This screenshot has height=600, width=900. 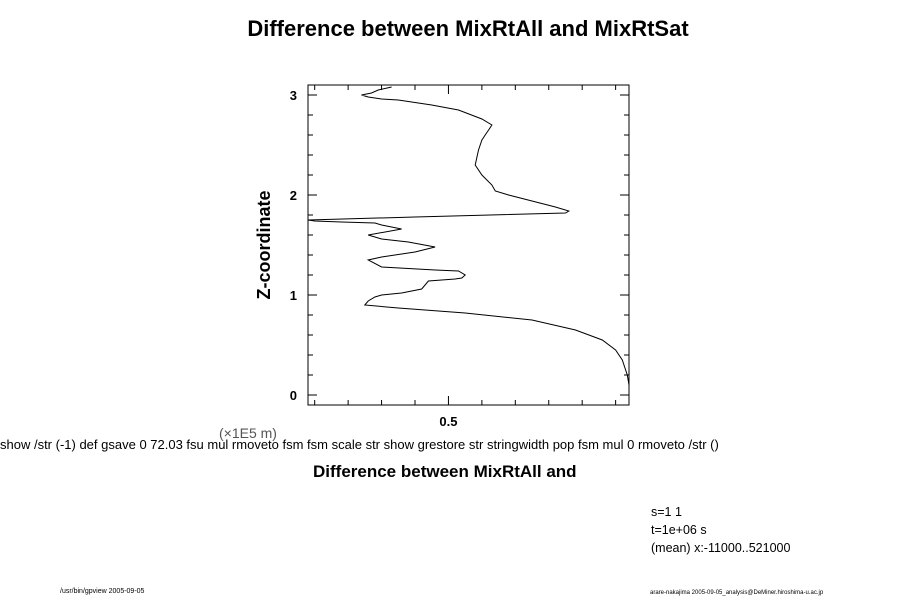 I want to click on info-line: s=1 1, so click(x=666, y=512).